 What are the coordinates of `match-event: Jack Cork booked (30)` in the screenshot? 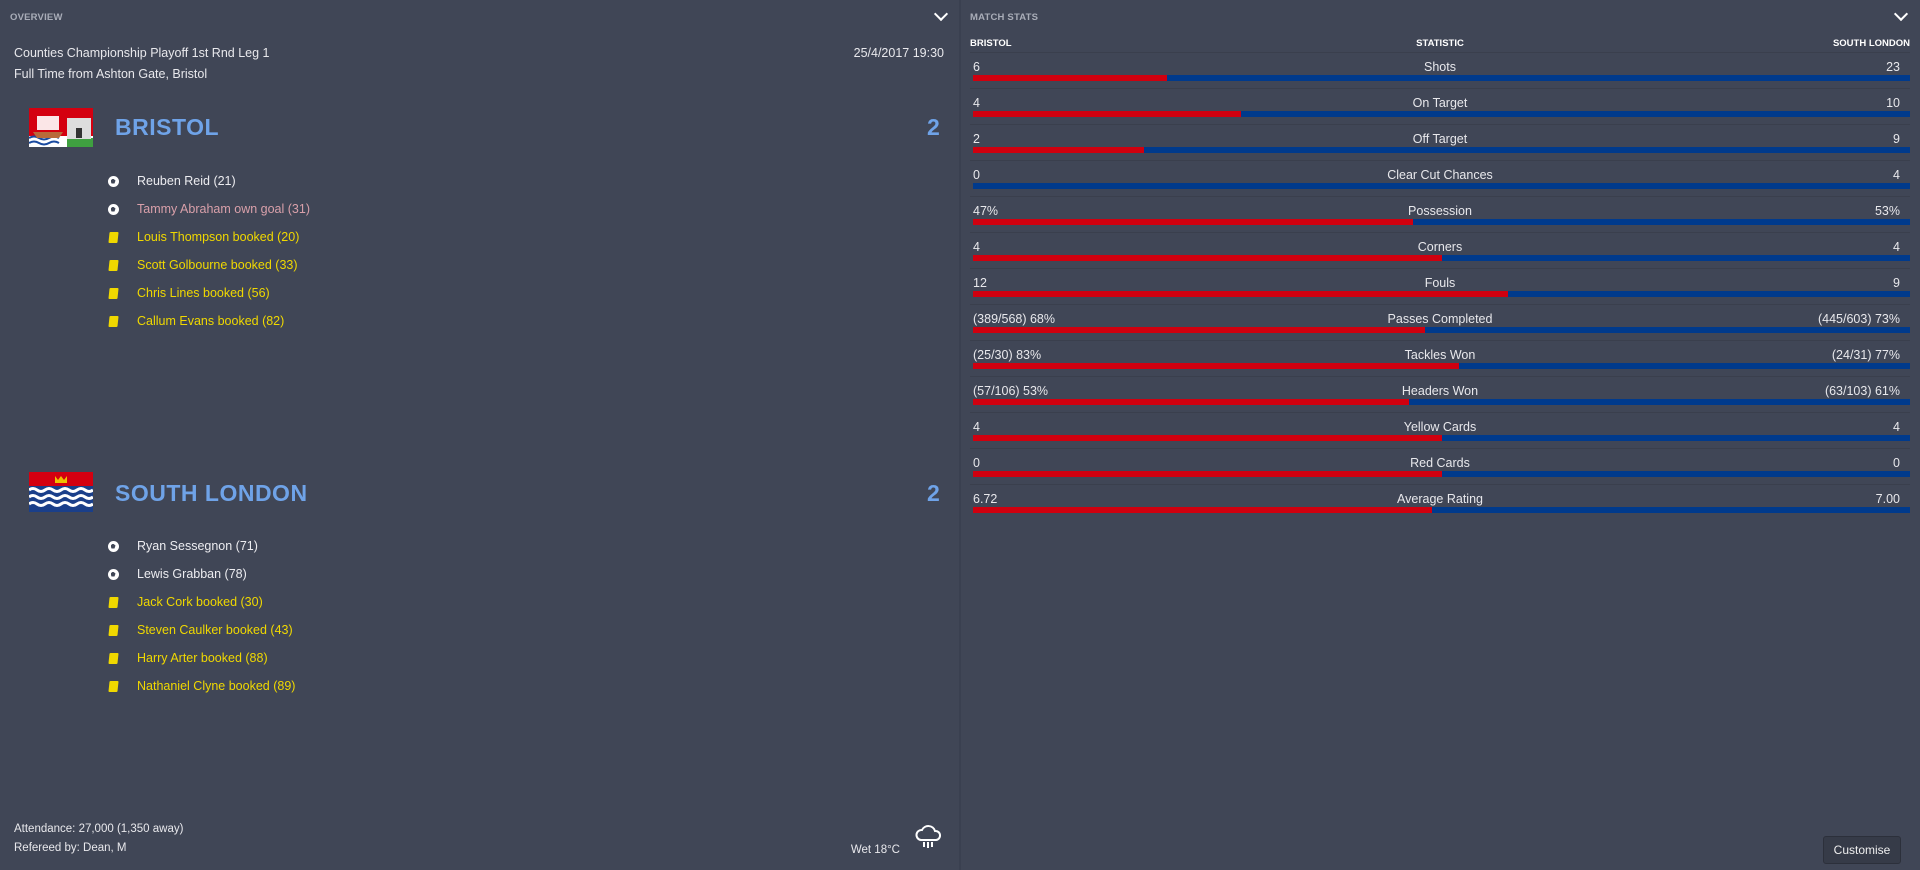 It's located at (184, 602).